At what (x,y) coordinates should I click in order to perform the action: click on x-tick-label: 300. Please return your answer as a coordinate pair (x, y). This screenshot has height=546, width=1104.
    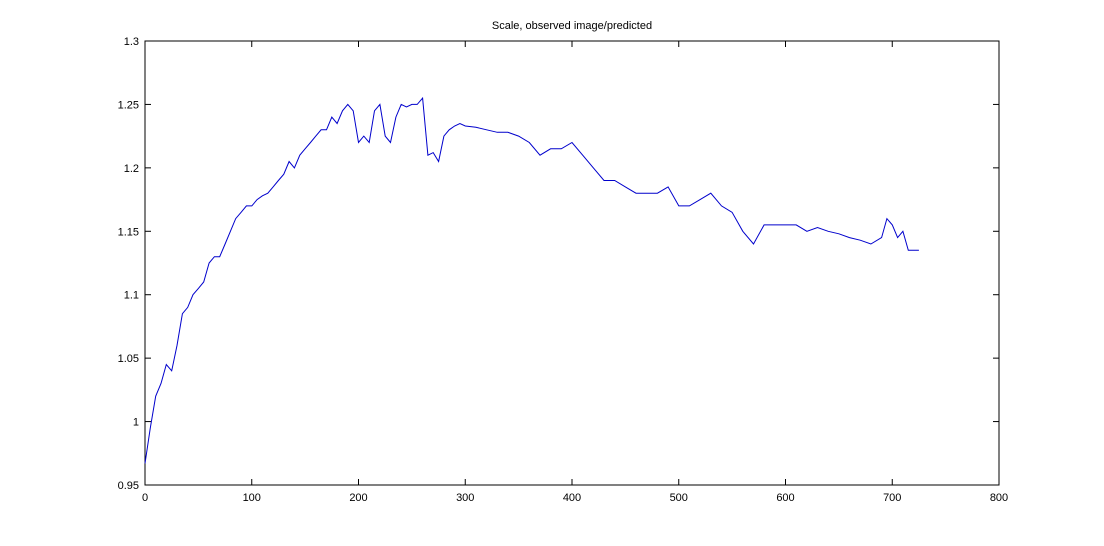
    Looking at the image, I should click on (465, 498).